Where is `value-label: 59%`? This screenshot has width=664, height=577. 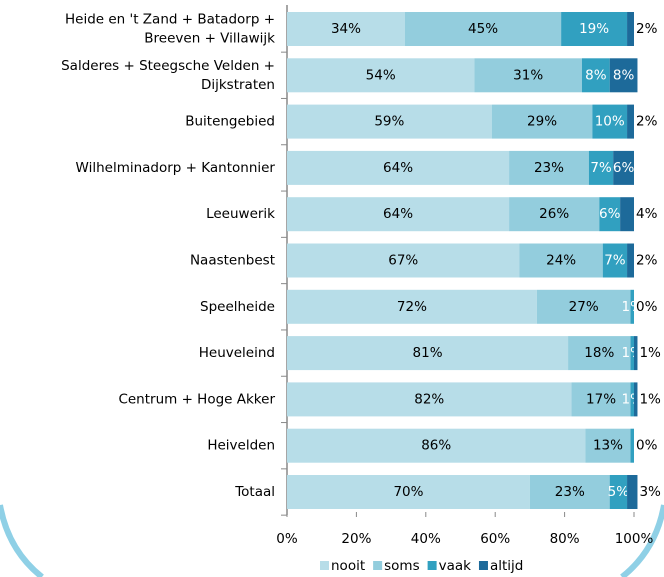 value-label: 59% is located at coordinates (389, 122).